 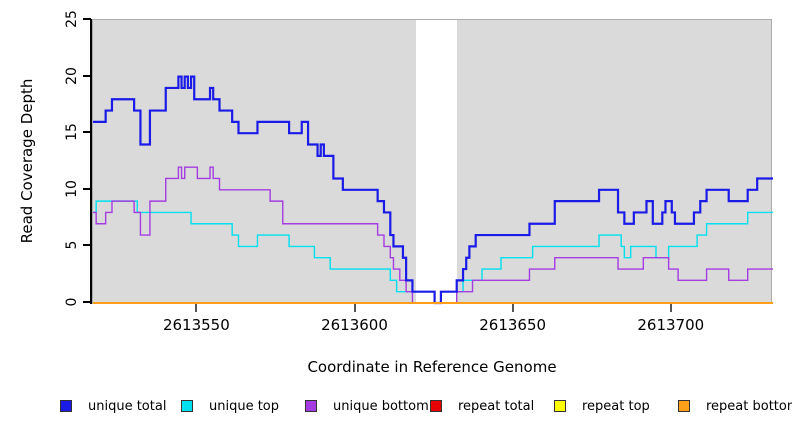 I want to click on repeat-total-swatch-icon, so click(x=436, y=406).